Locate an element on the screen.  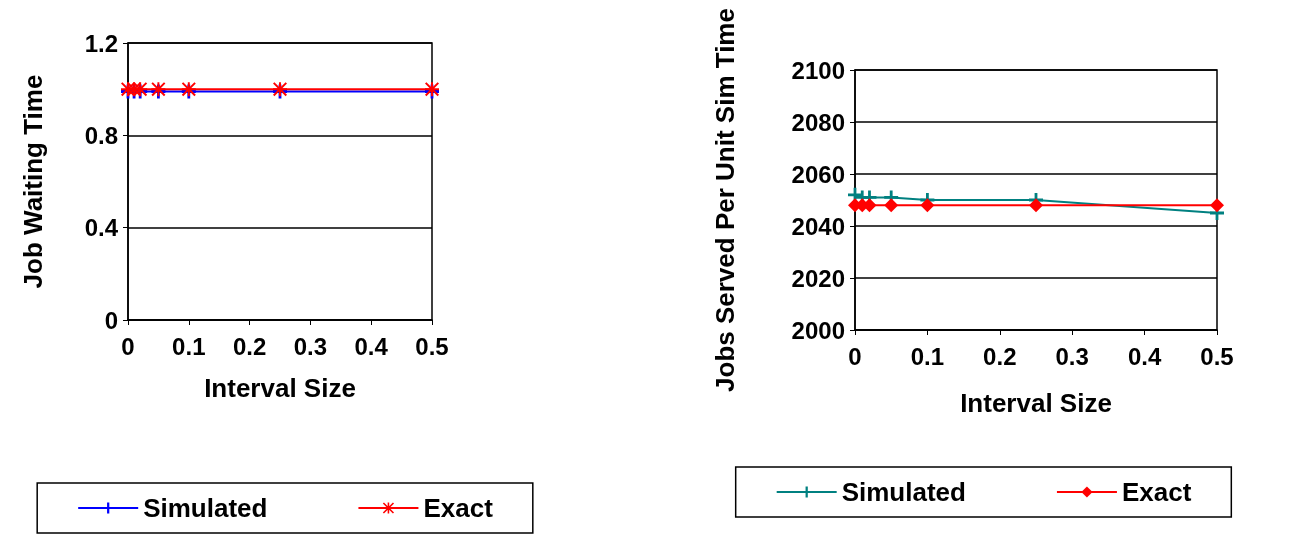
y-tick-label: 2100 is located at coordinates (818, 70).